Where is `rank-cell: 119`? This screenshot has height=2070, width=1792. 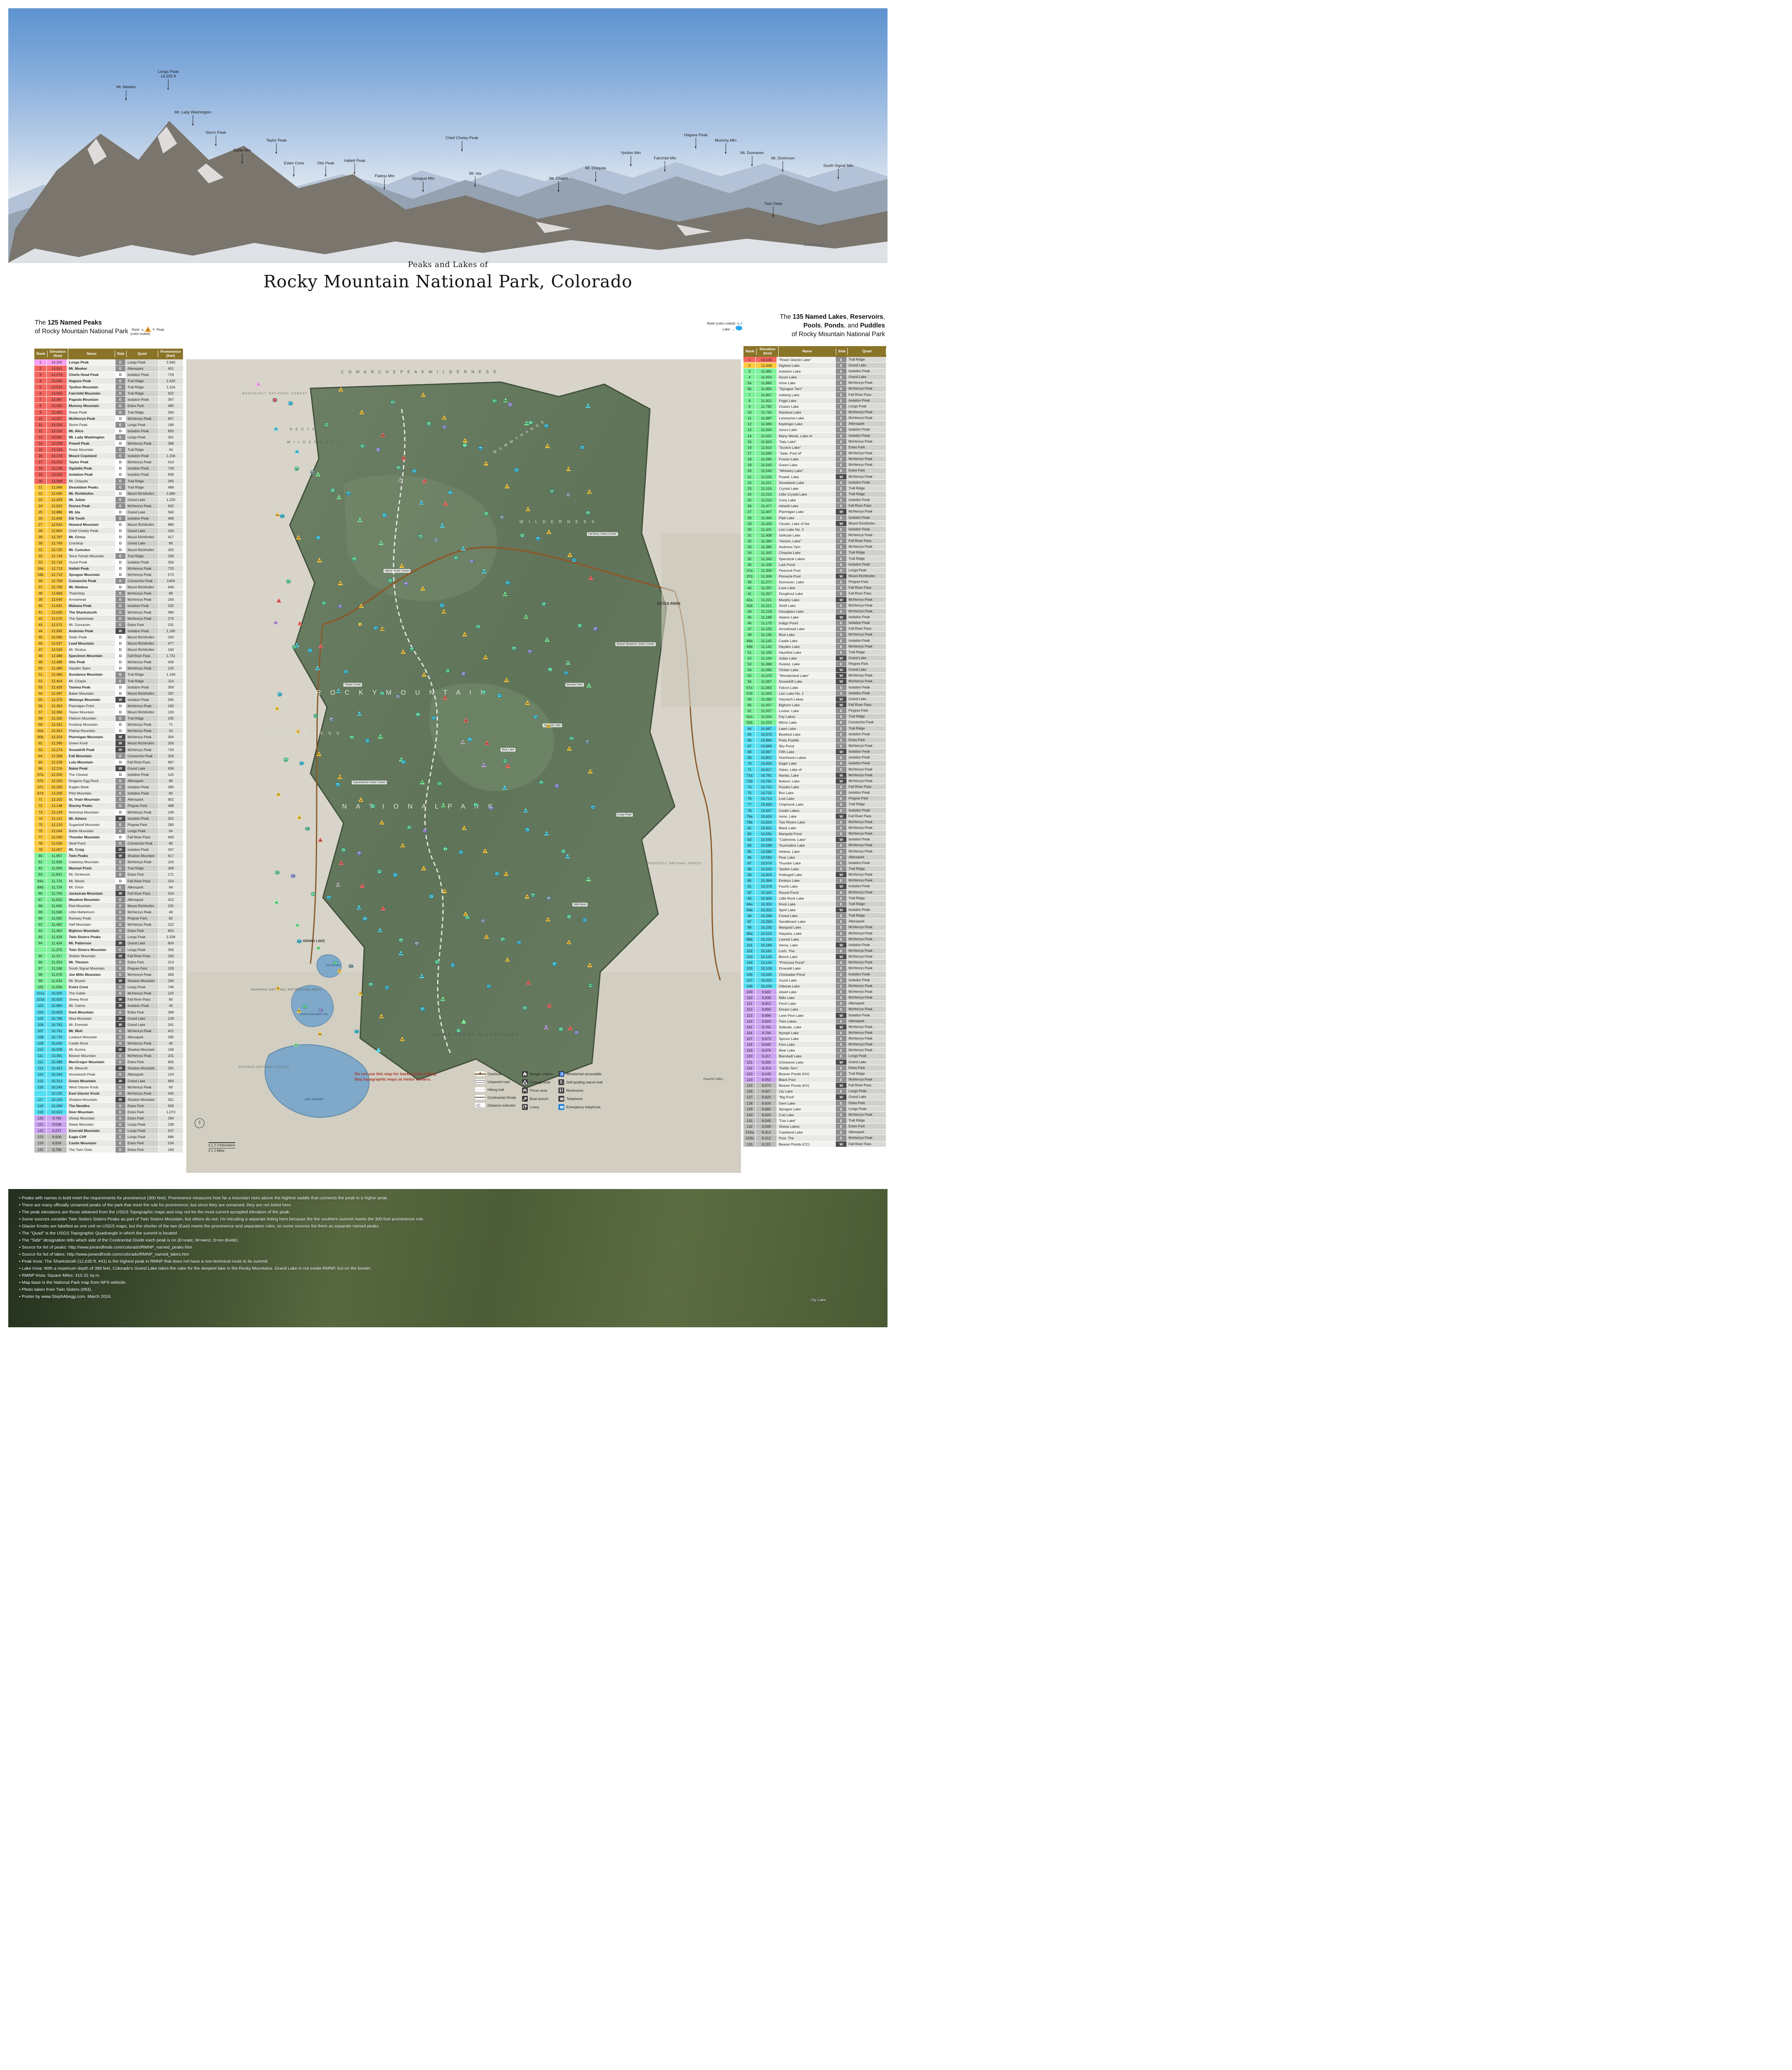 rank-cell: 119 is located at coordinates (749, 1050).